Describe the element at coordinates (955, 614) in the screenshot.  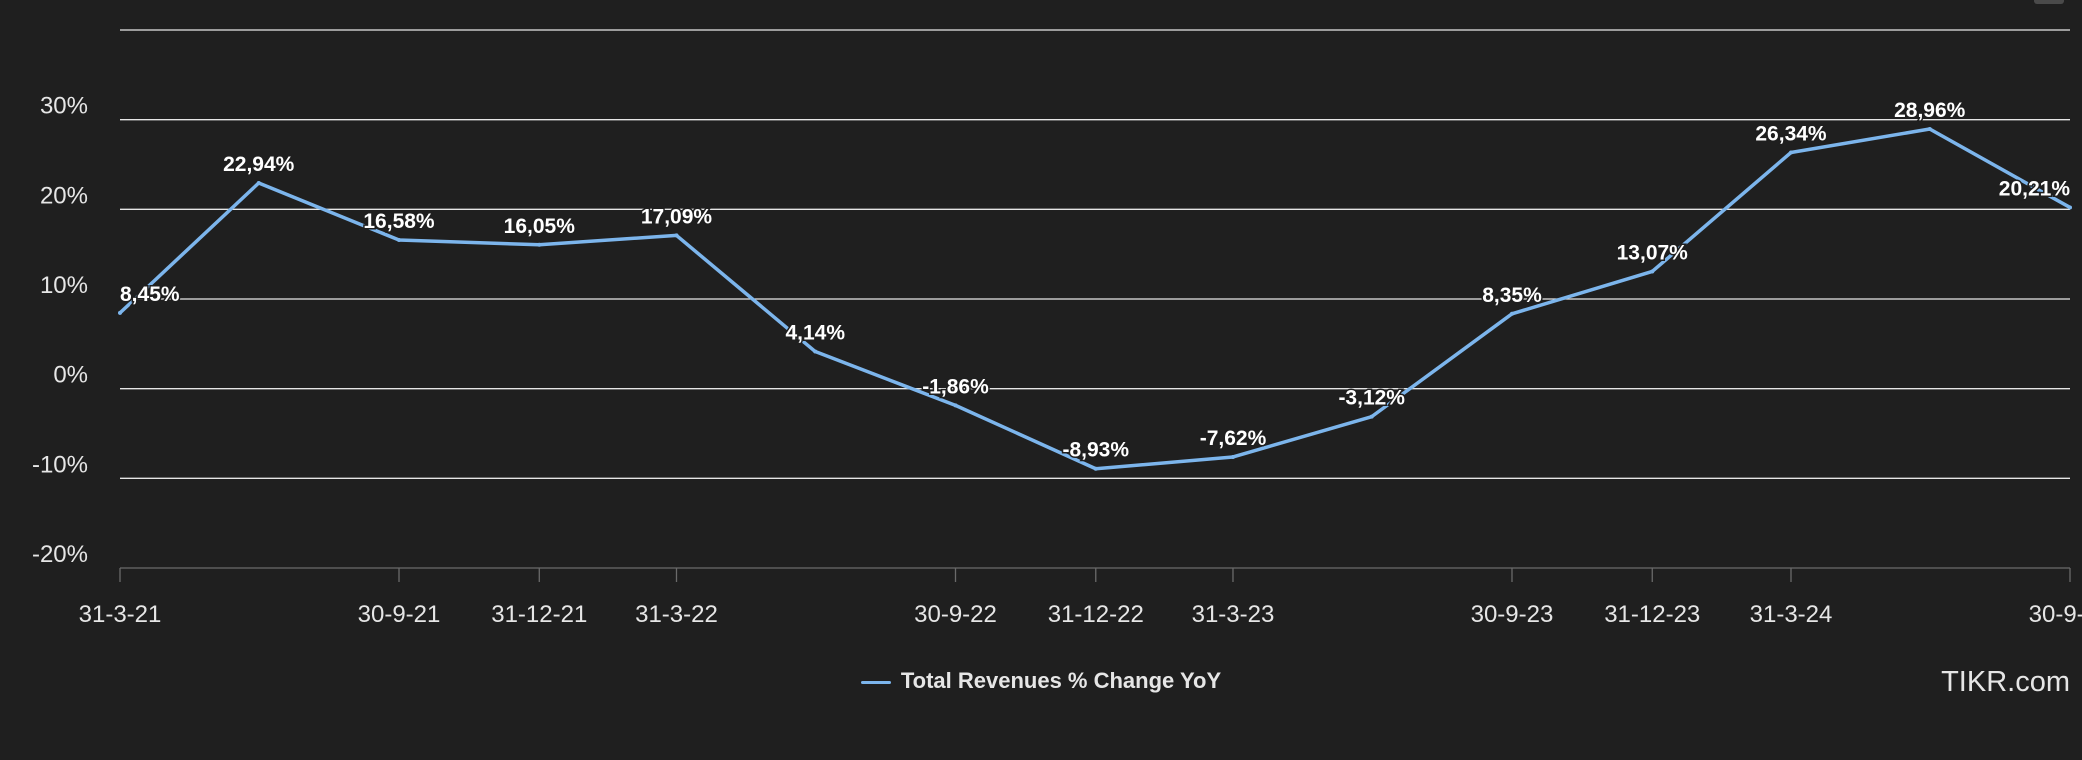
I see `x-tick-label: 30-9-22` at that location.